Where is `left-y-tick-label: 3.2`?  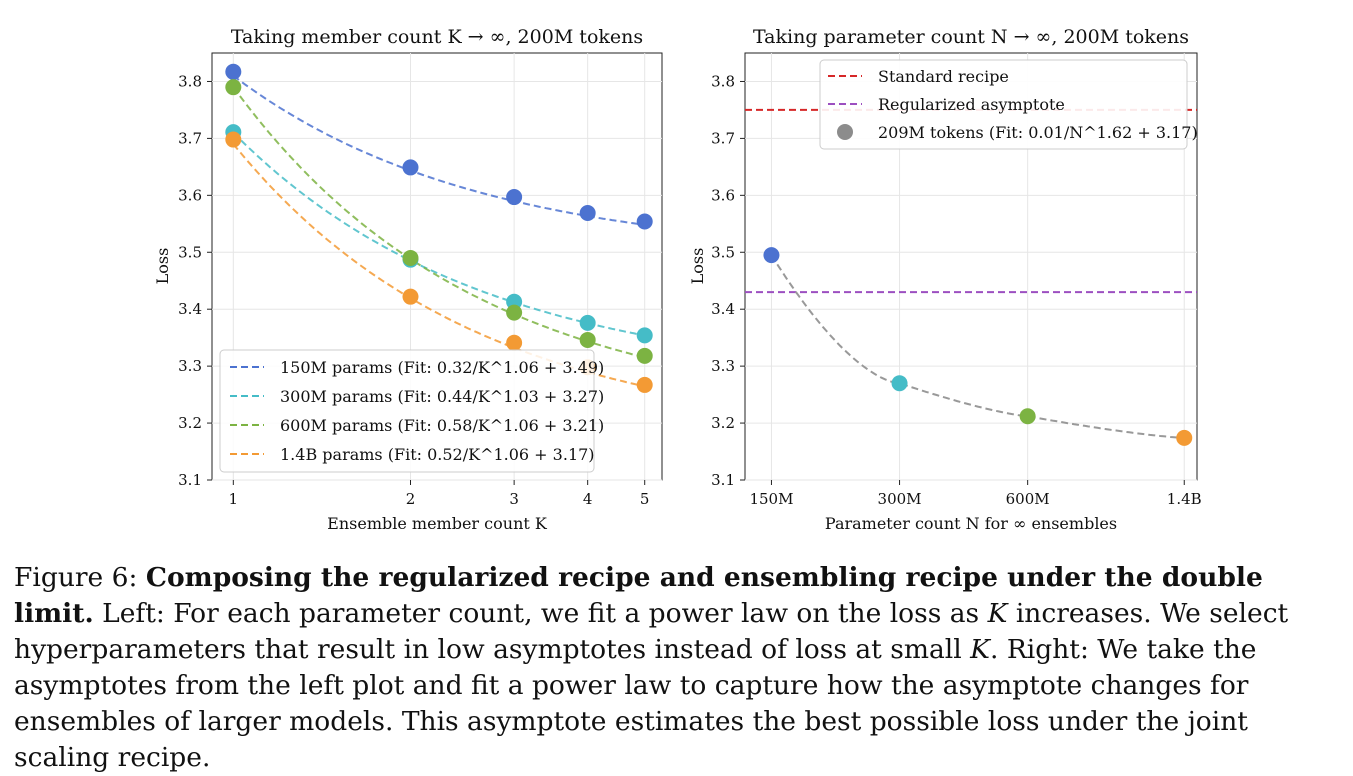
left-y-tick-label: 3.2 is located at coordinates (190, 423).